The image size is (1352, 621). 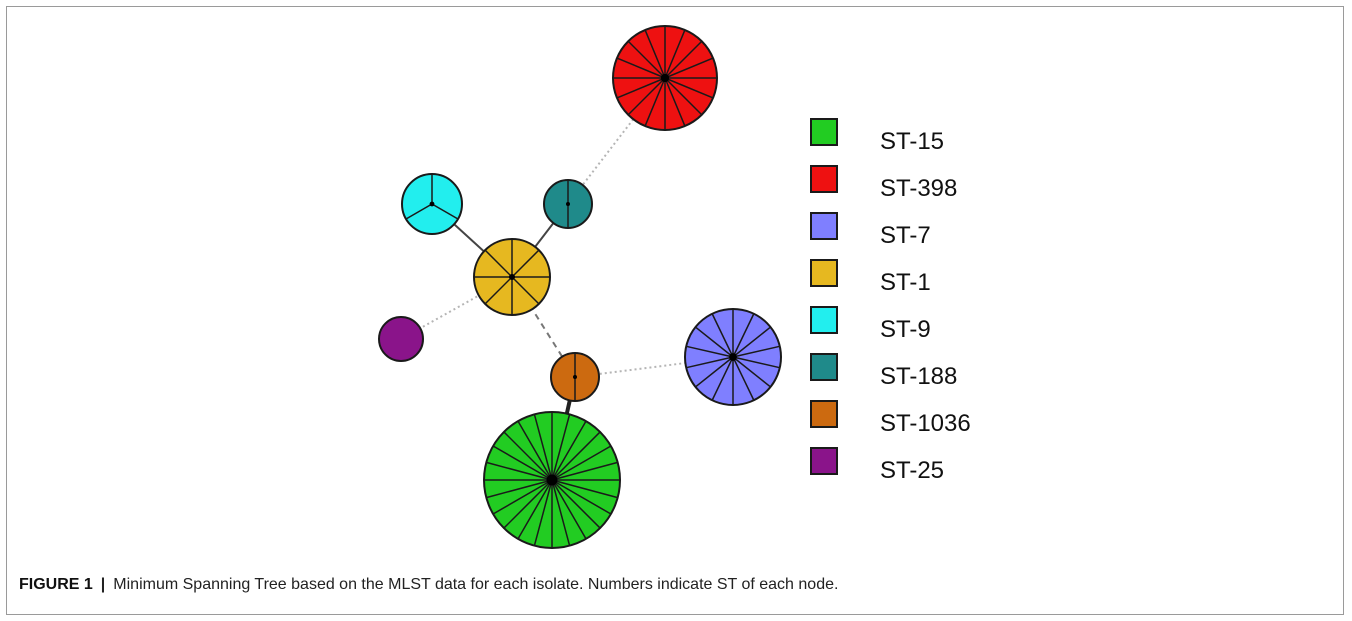 I want to click on legend-label: ST-188, so click(x=919, y=376).